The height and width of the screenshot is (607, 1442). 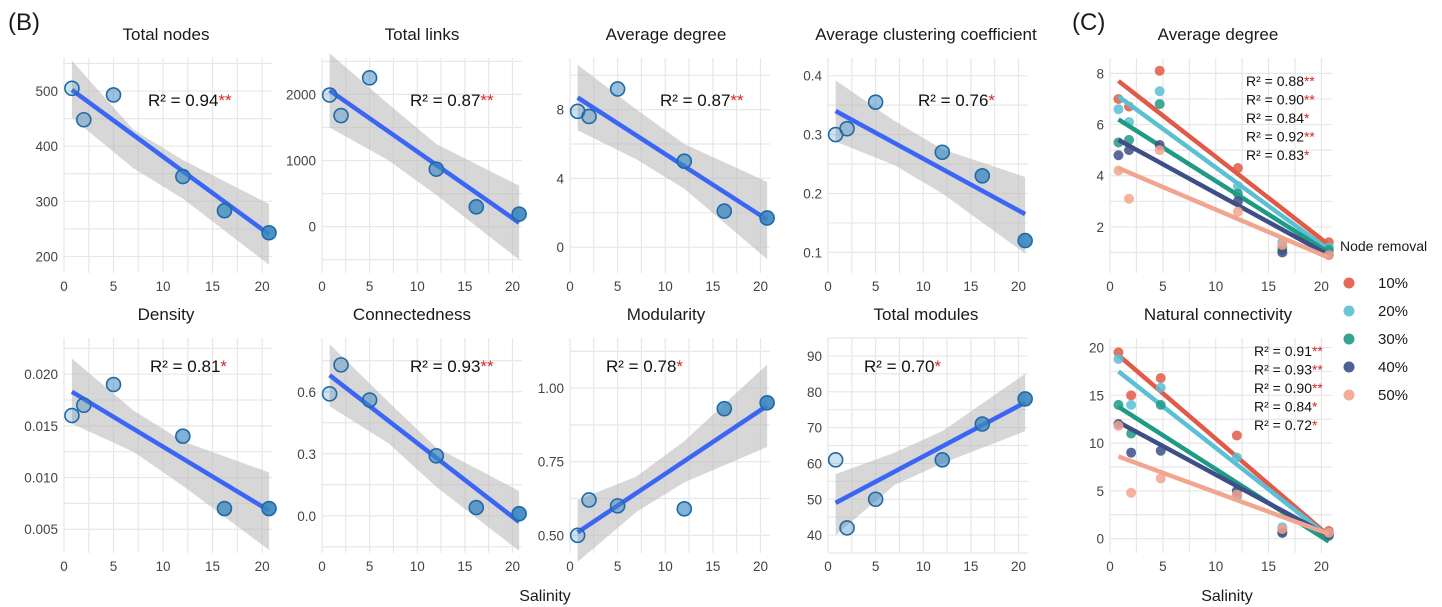 I want to click on y-tick-label: 0.4, so click(x=812, y=76).